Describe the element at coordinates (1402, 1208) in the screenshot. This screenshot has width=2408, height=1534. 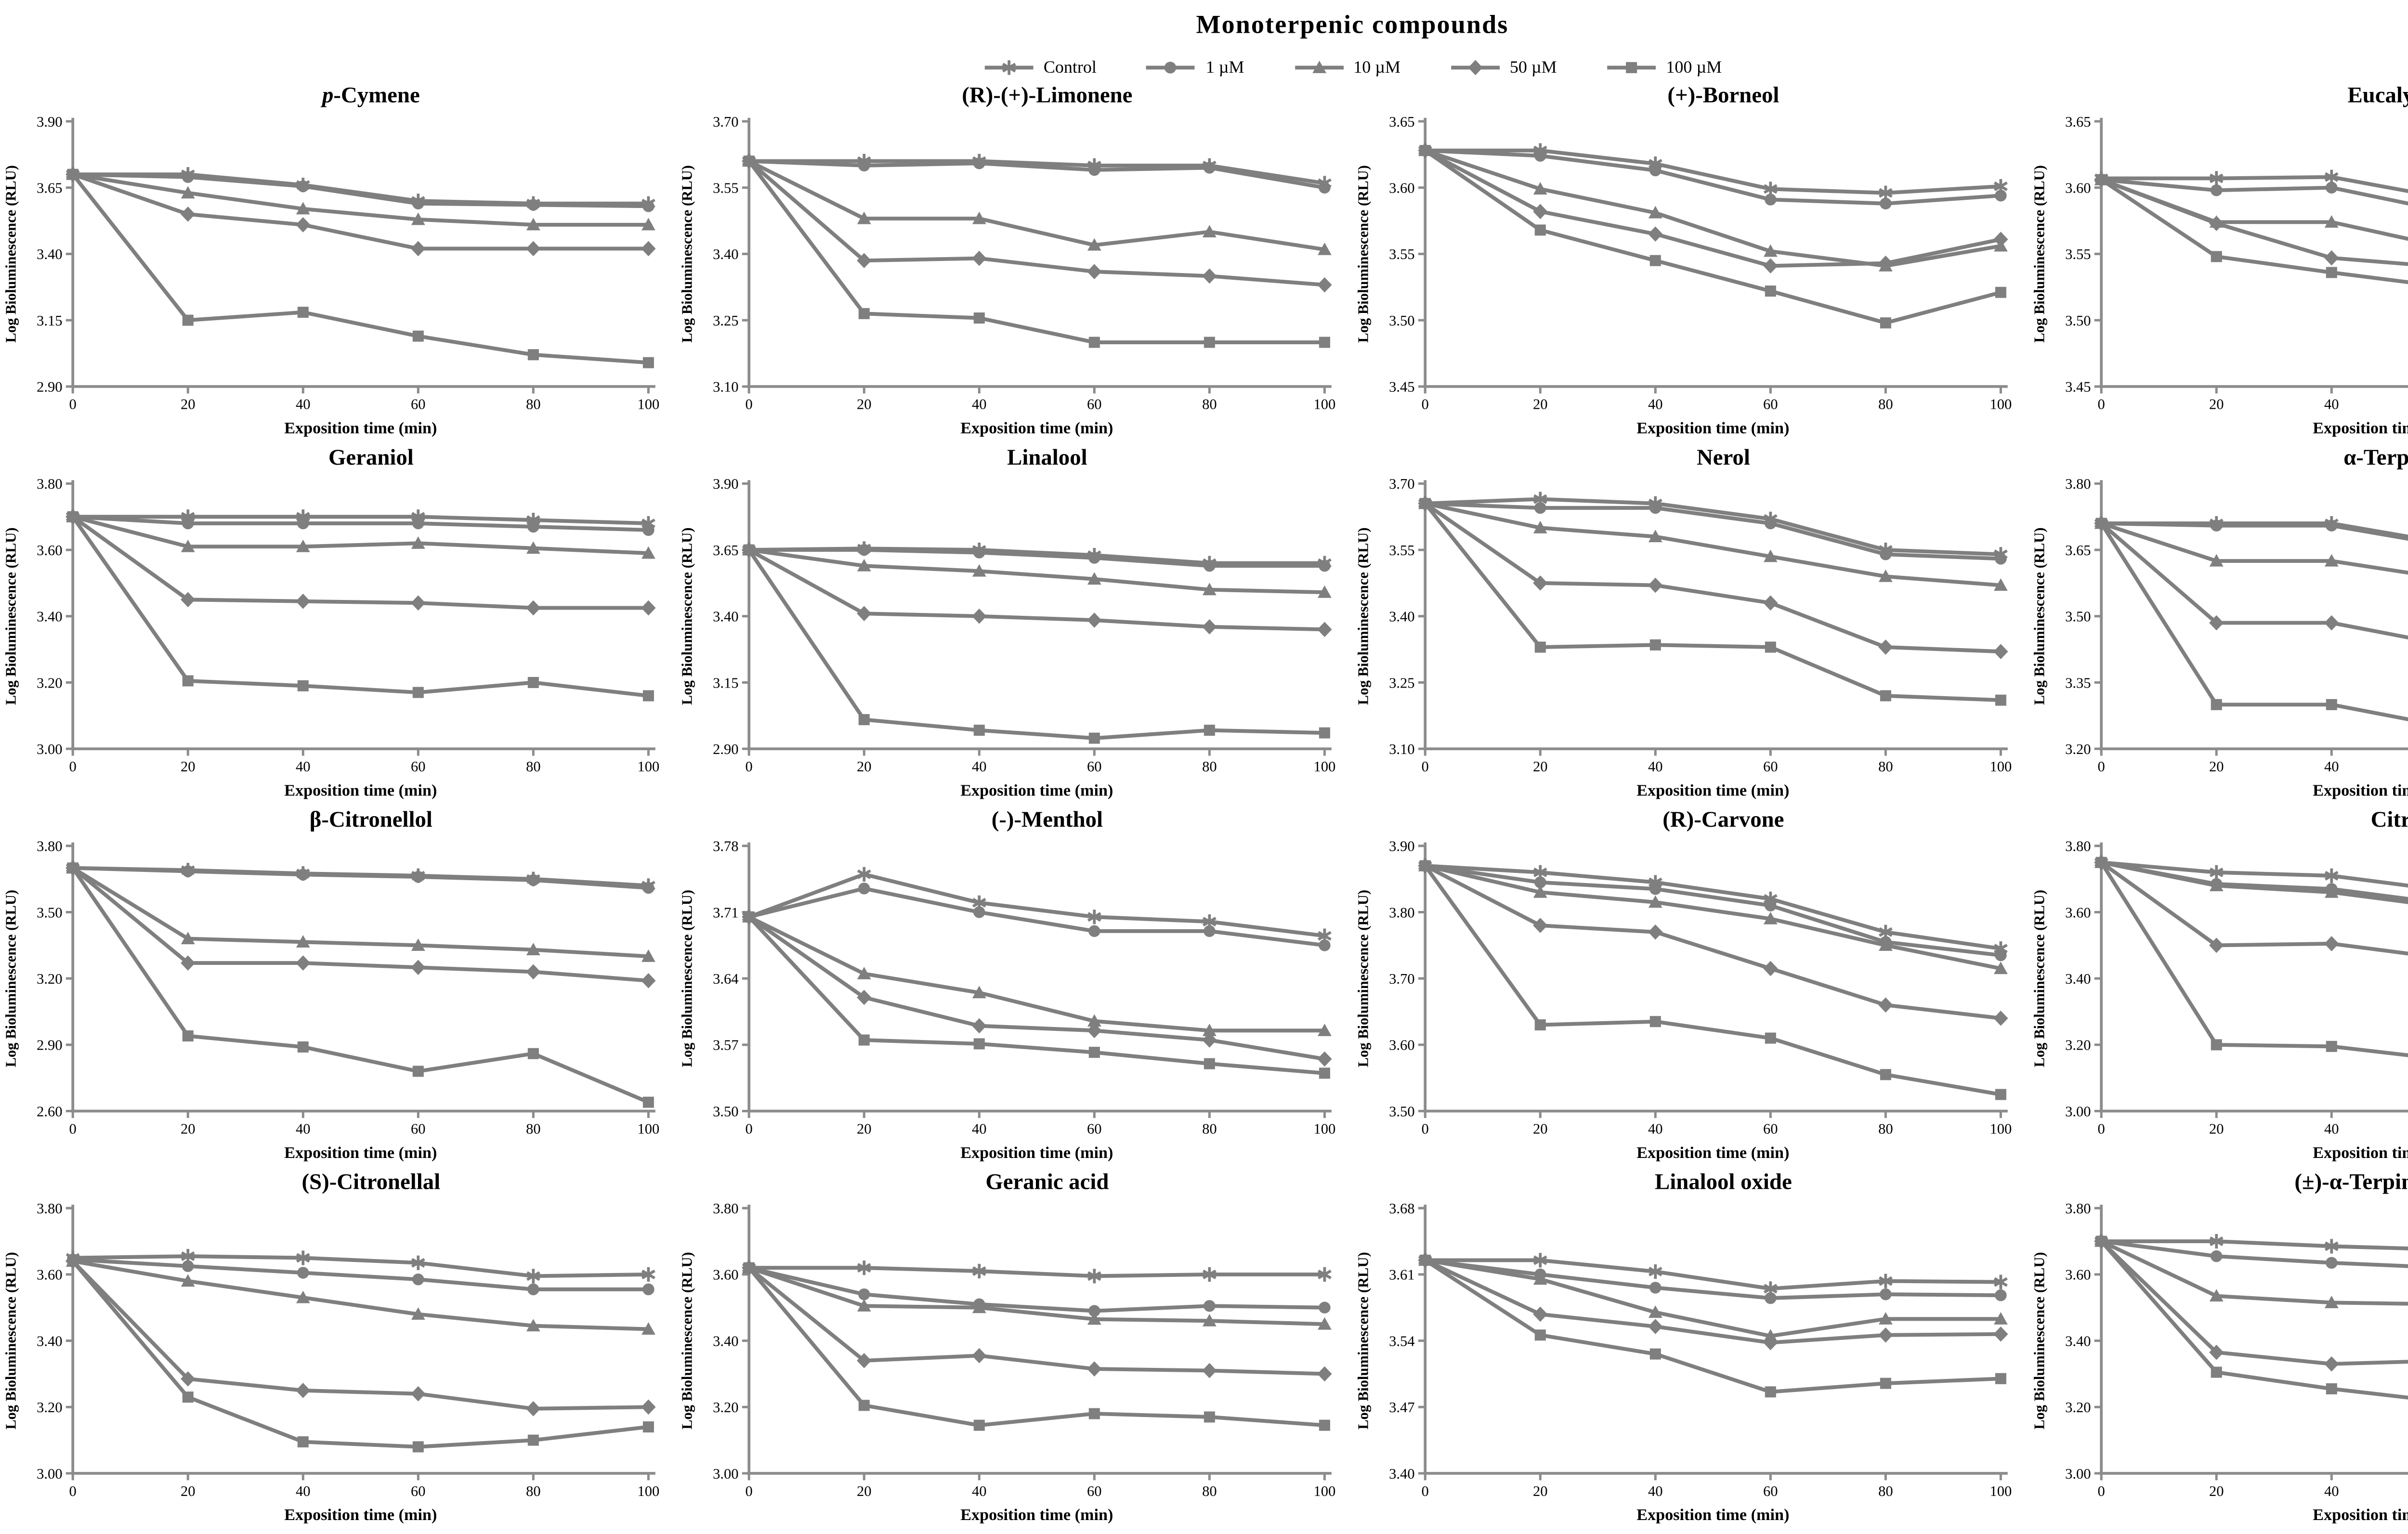
I see `y-tick-label: 3.68` at that location.